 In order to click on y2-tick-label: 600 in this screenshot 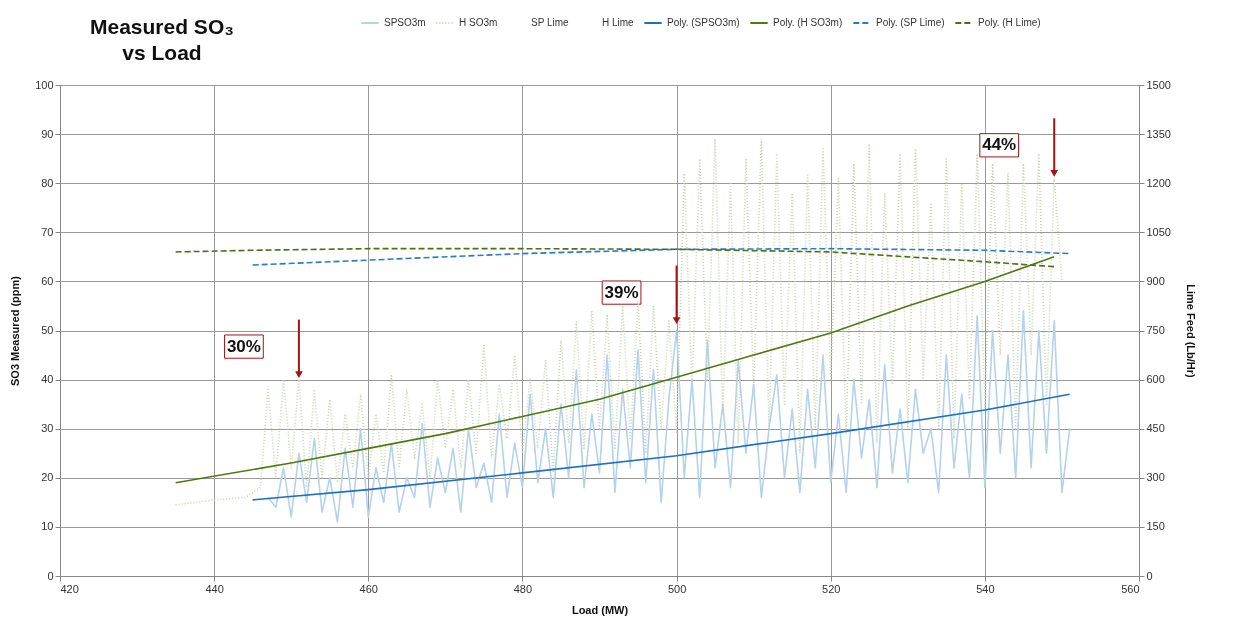, I will do `click(1155, 379)`.